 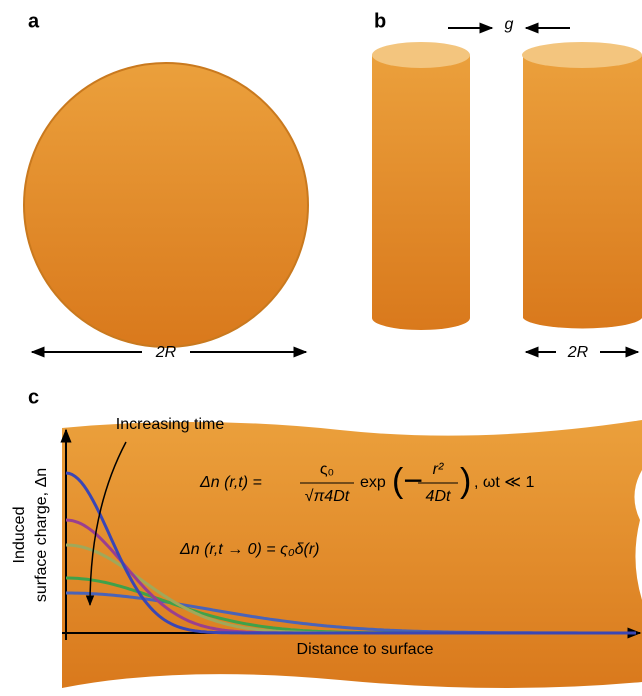 What do you see at coordinates (327, 496) in the screenshot?
I see `equation-denominator: √π4Dt` at bounding box center [327, 496].